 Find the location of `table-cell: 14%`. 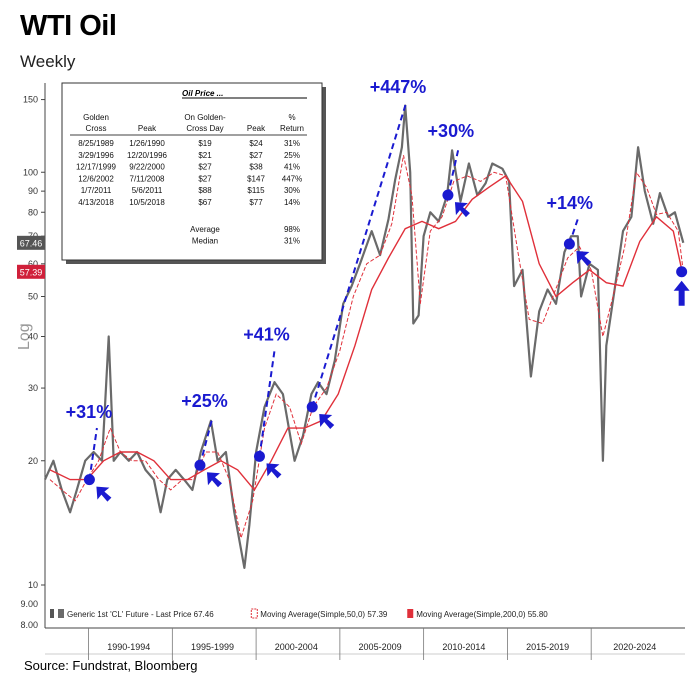

table-cell: 14% is located at coordinates (292, 202).